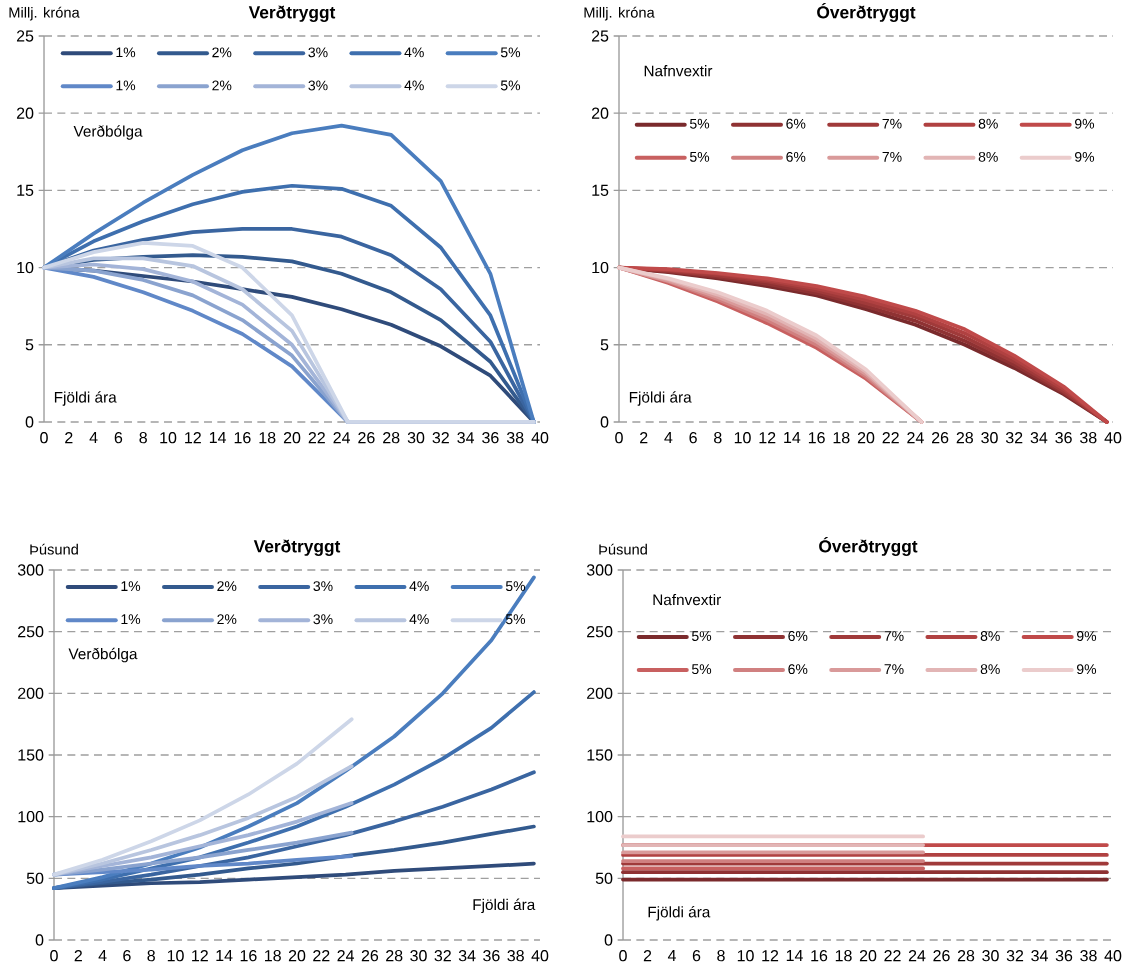 This screenshot has width=1129, height=970. I want to click on x-tick-label: 8, so click(143, 438).